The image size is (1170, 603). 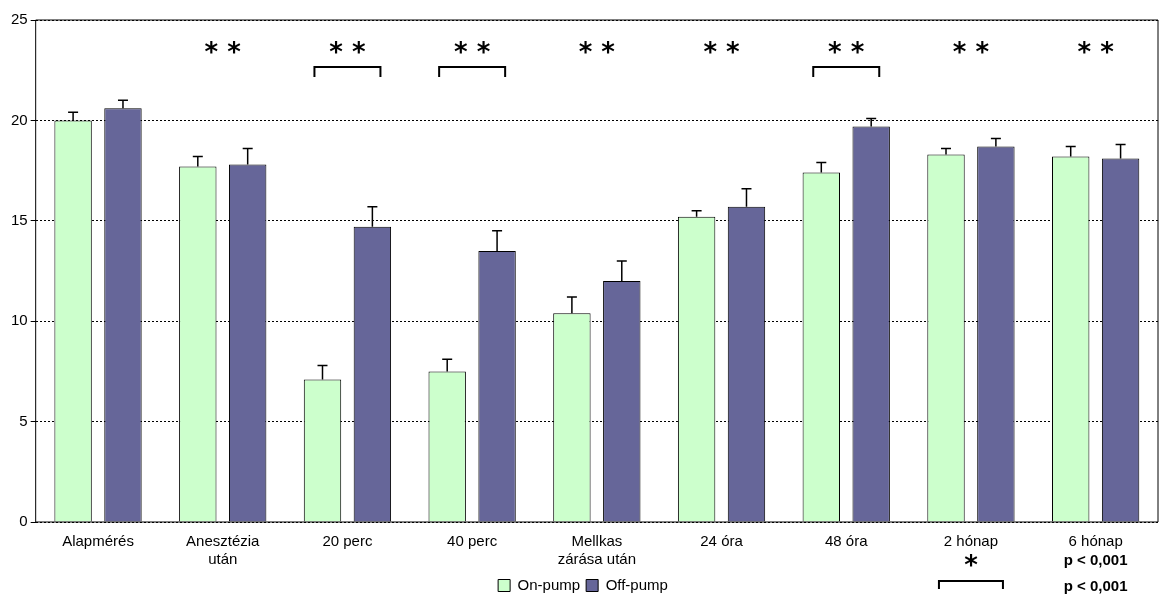 I want to click on x-tick-label: Anesztézia után, so click(x=223, y=550).